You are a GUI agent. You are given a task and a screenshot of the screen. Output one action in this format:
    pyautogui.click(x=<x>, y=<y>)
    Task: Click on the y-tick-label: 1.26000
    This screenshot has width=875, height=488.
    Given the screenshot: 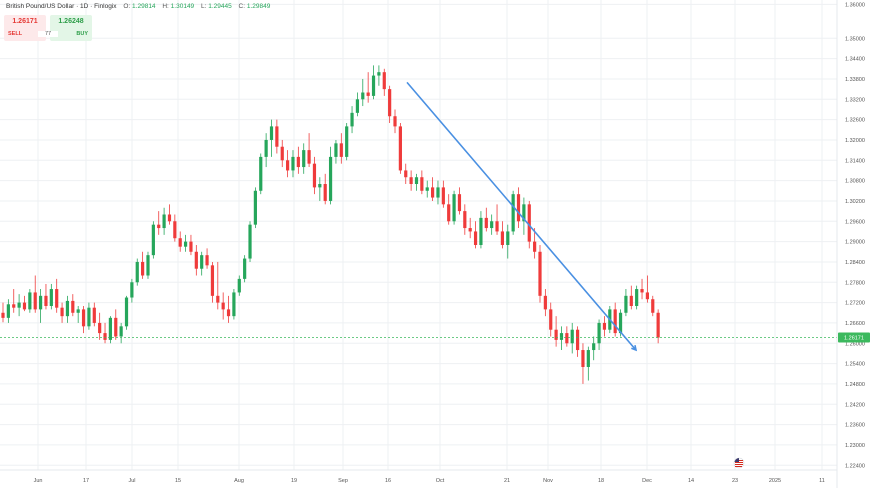 What is the action you would take?
    pyautogui.click(x=855, y=344)
    